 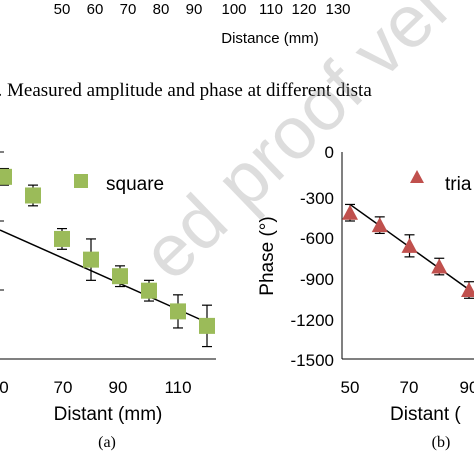 I want to click on chart-b-legend-marker, so click(x=417, y=176).